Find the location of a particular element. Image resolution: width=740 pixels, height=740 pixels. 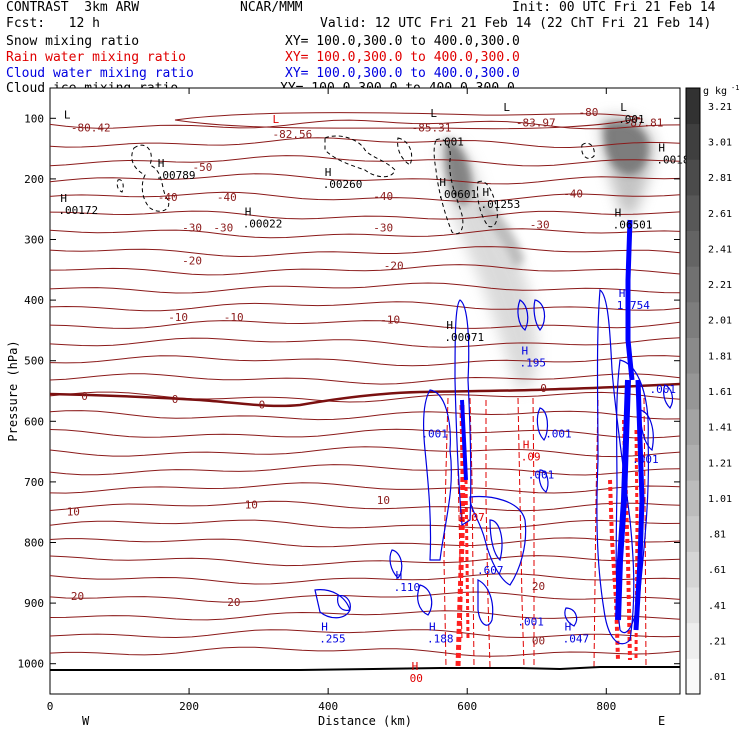

extremum-value: .607 is located at coordinates (490, 570).